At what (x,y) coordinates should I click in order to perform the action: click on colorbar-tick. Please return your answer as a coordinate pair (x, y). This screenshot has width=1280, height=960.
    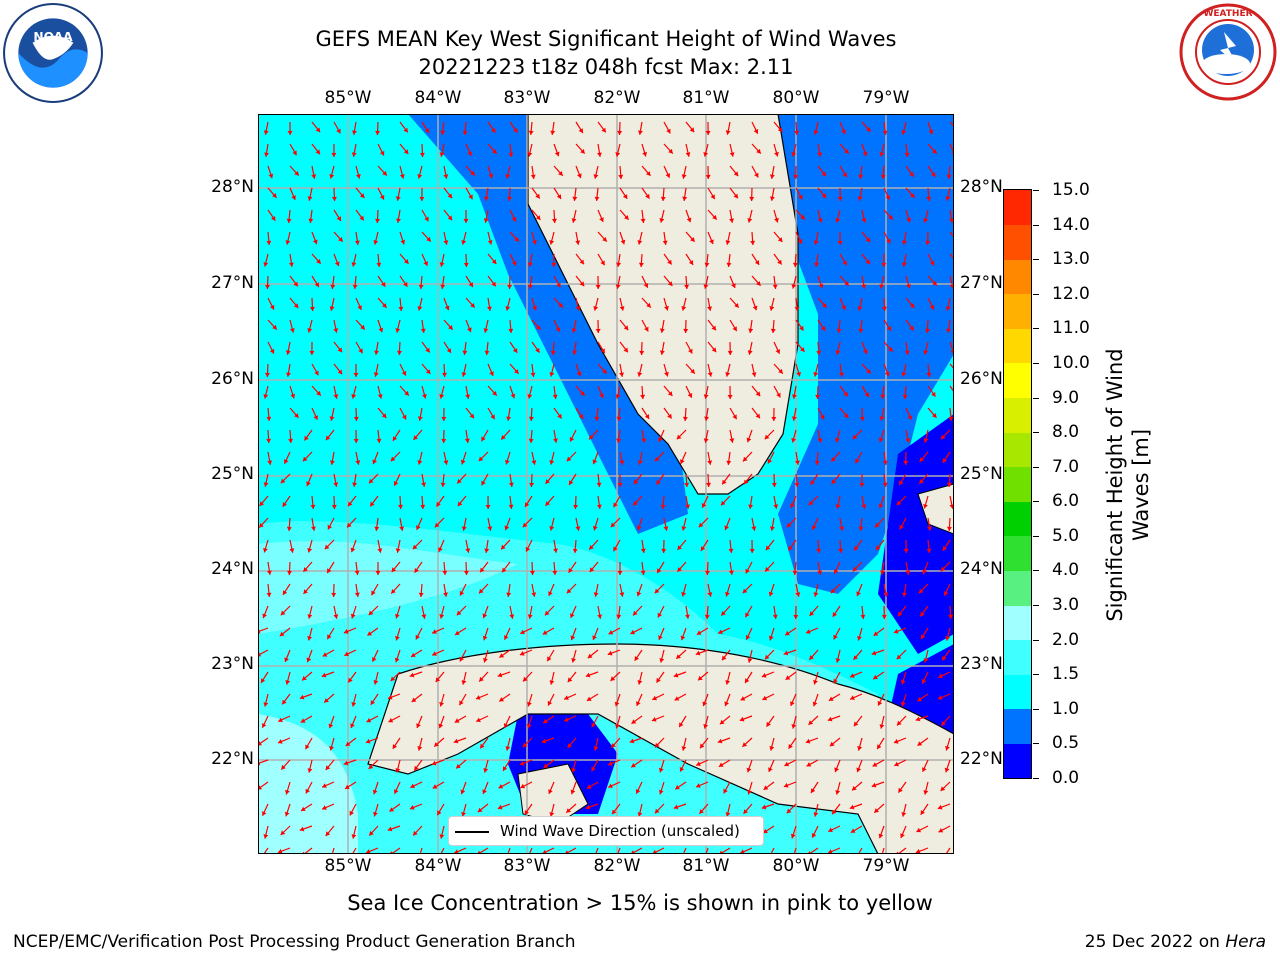
    Looking at the image, I should click on (1036, 225).